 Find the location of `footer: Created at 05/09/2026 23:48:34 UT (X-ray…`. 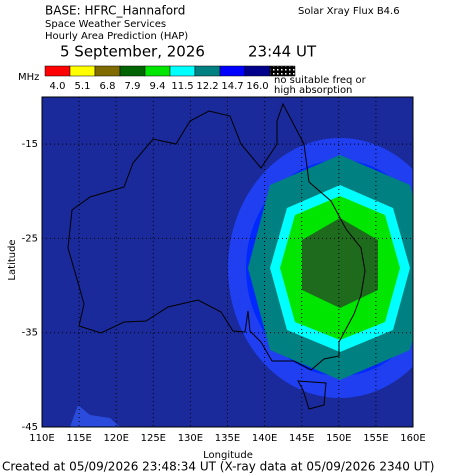

footer: Created at 05/09/2026 23:48:34 UT (X-ray… is located at coordinates (218, 467).